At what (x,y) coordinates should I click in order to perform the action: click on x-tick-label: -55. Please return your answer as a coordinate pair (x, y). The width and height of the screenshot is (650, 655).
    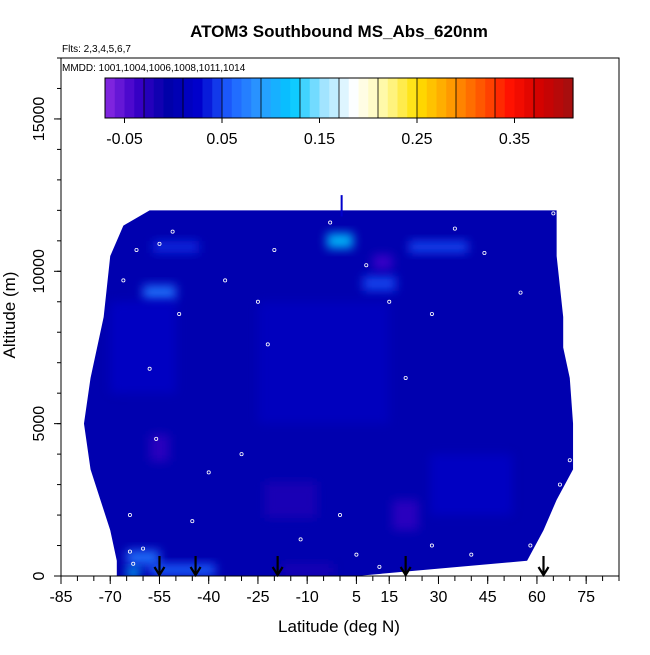
    Looking at the image, I should click on (159, 597).